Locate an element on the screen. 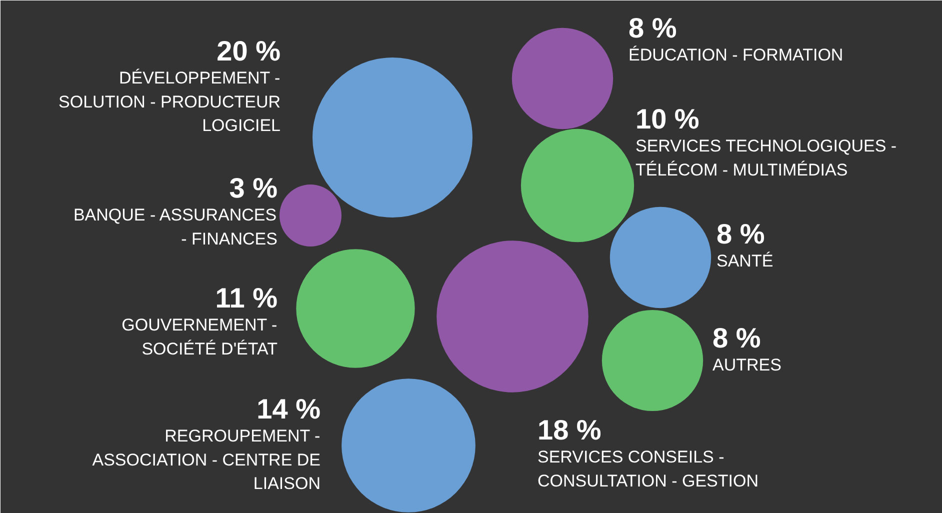 This screenshot has height=513, width=942. category-label: BANQUE - ASSURANCES - FINANCES is located at coordinates (175, 227).